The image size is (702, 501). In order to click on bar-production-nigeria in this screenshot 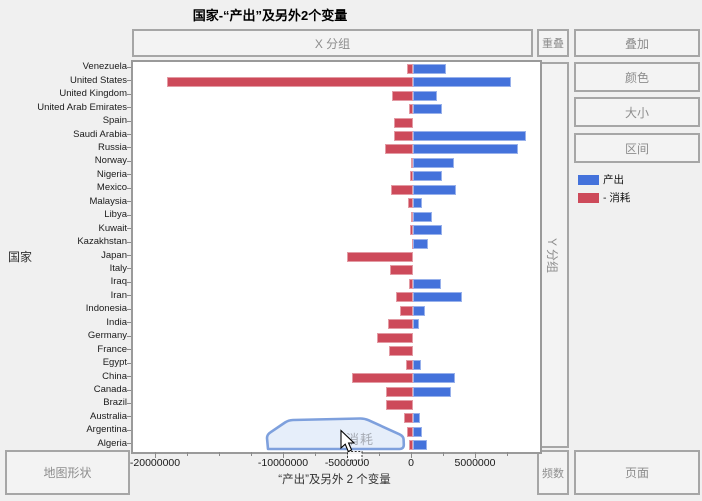, I will do `click(427, 176)`.